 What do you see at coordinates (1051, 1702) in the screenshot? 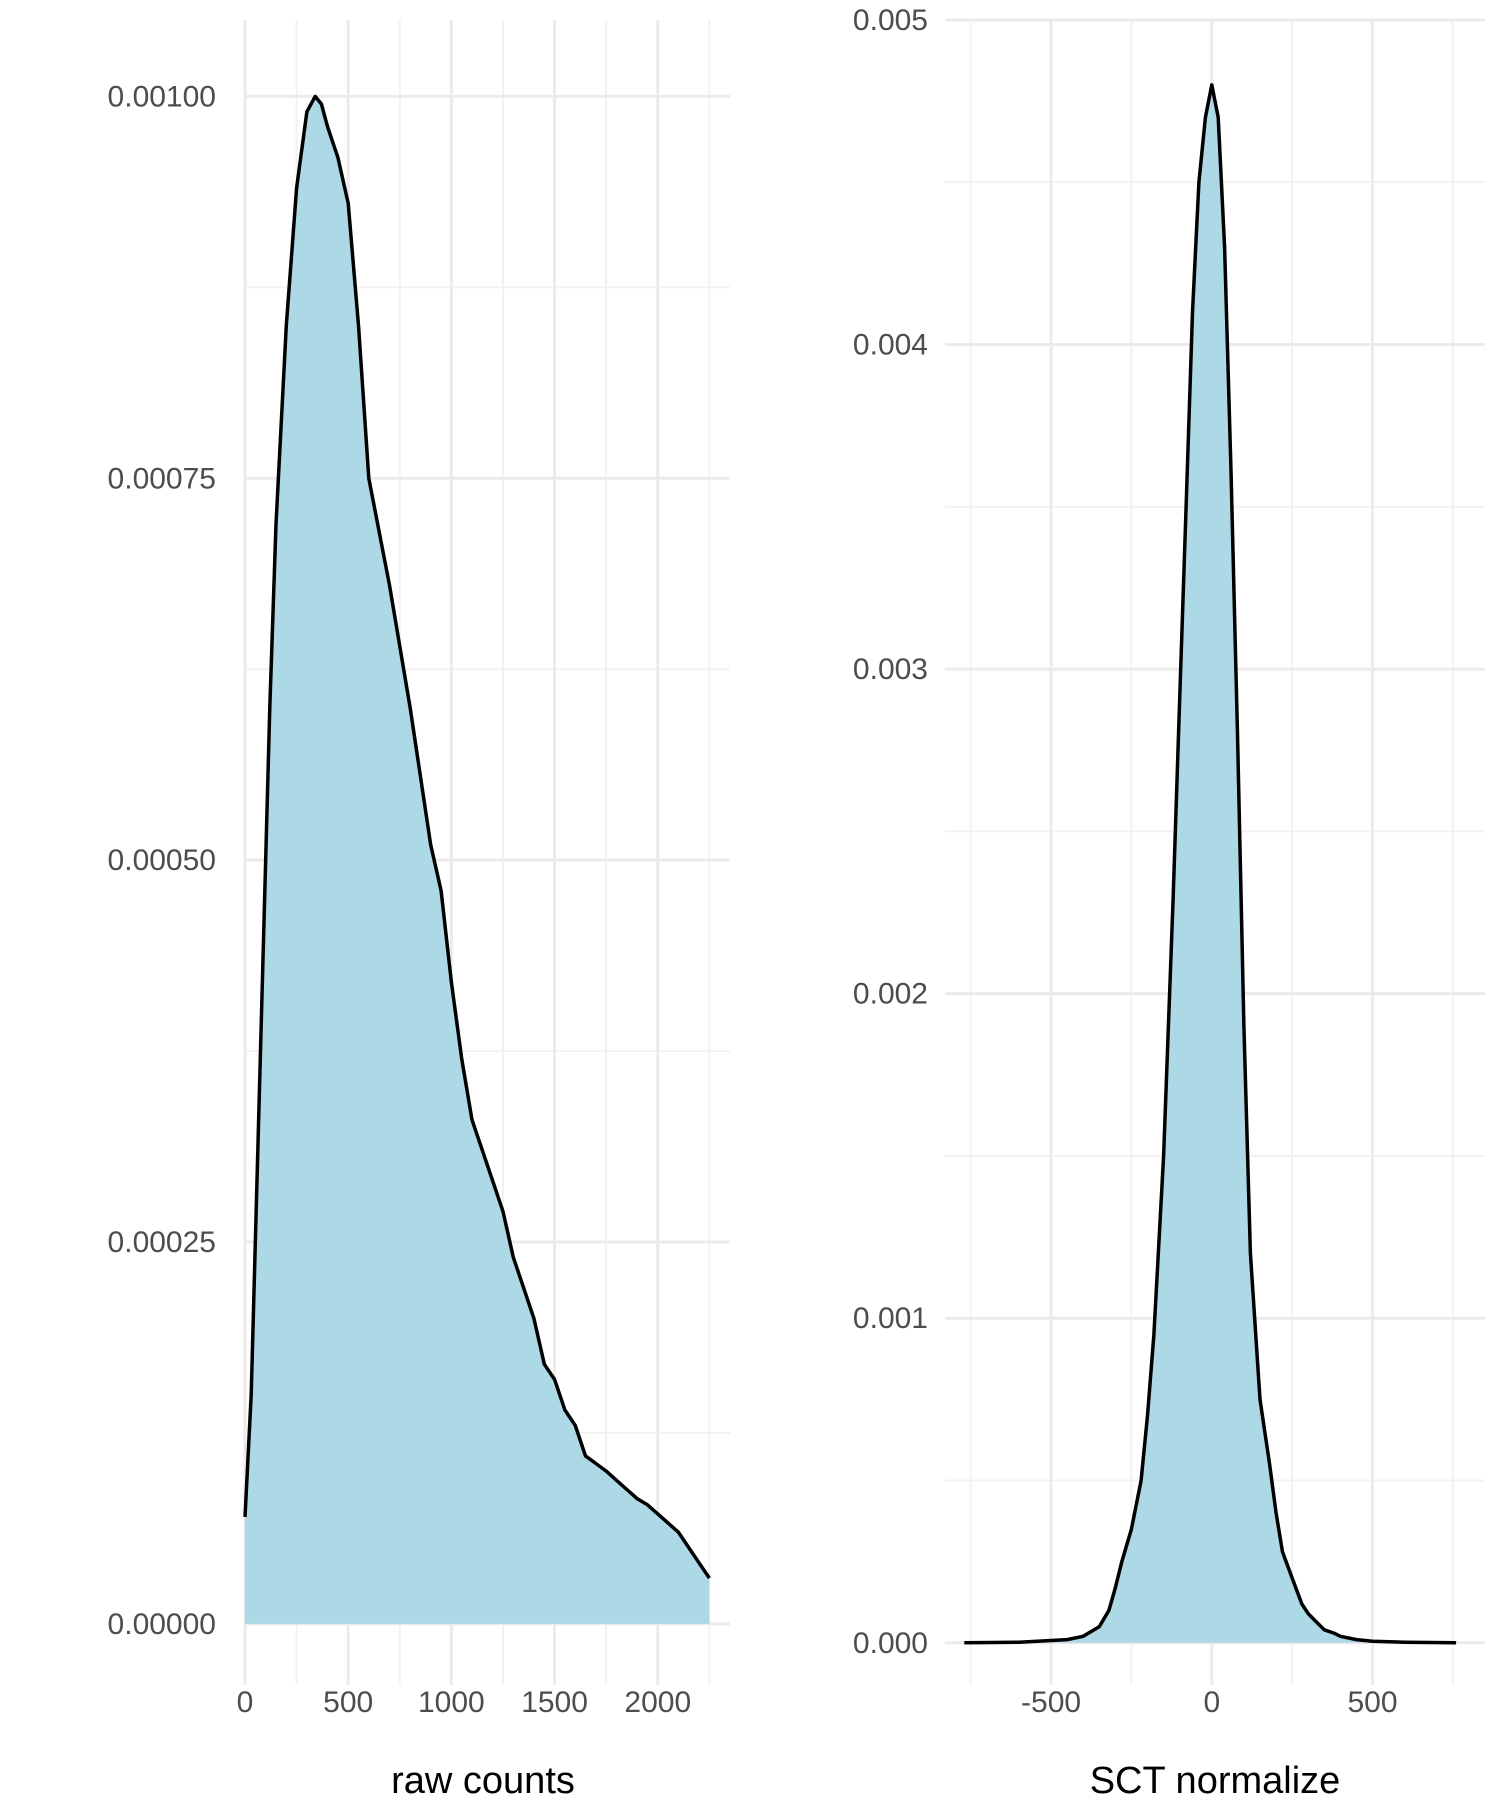
I see `x-tick-label: -500` at bounding box center [1051, 1702].